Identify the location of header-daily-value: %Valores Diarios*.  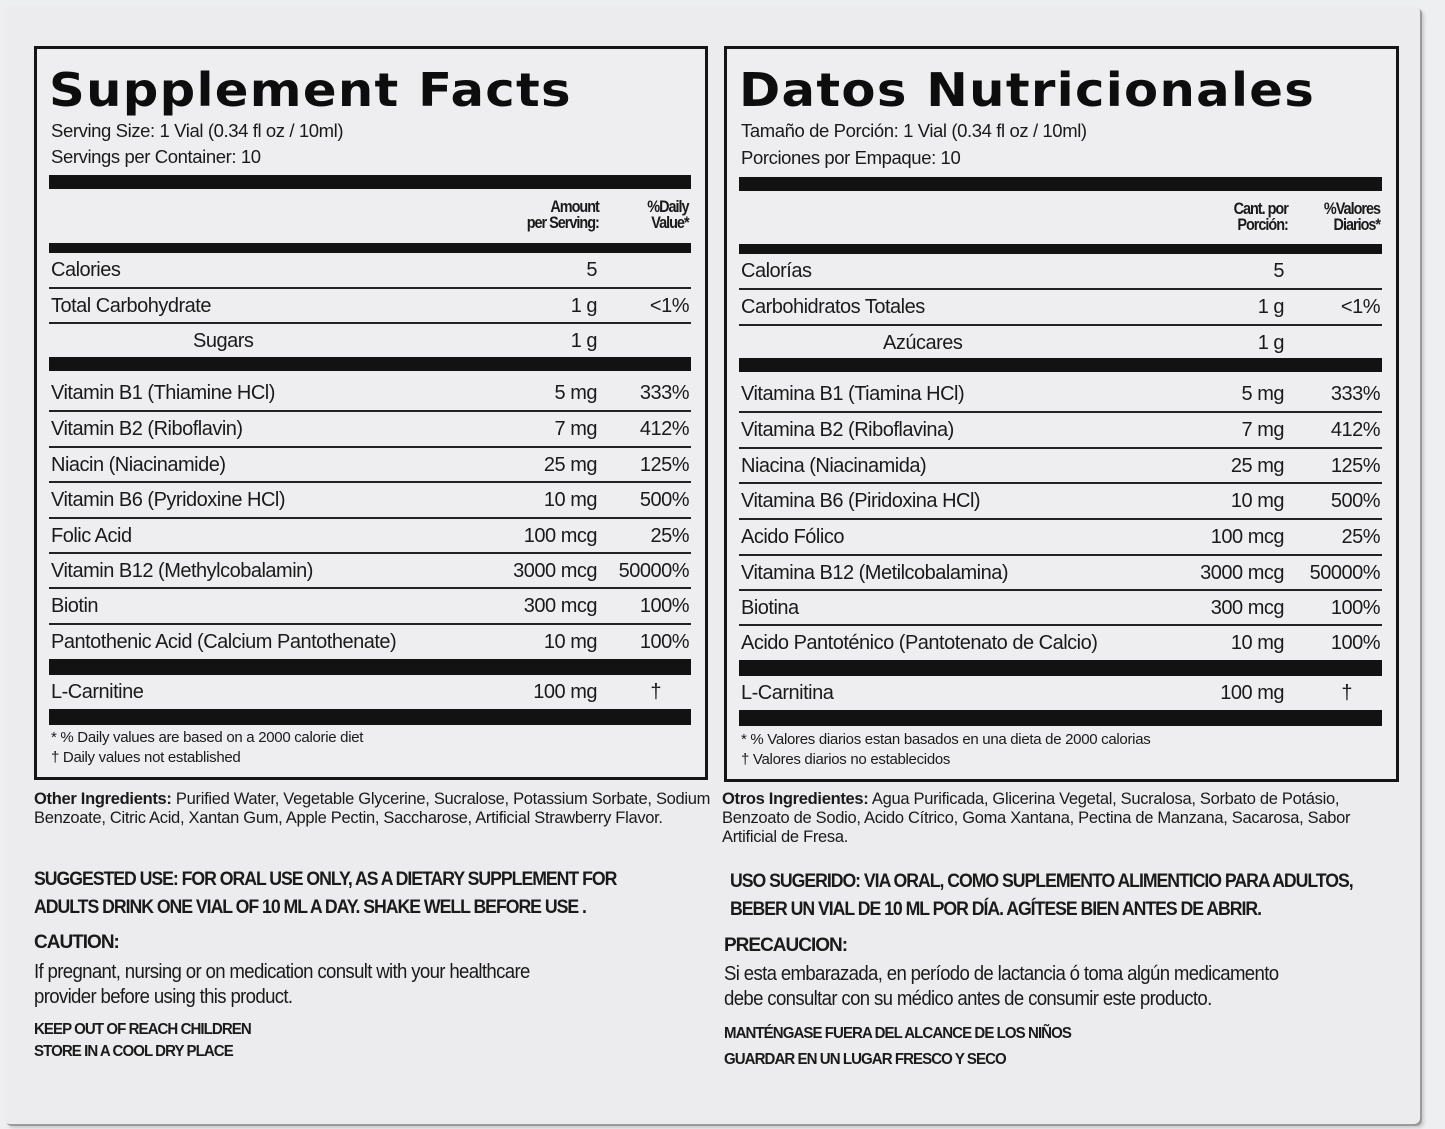
(1352, 216).